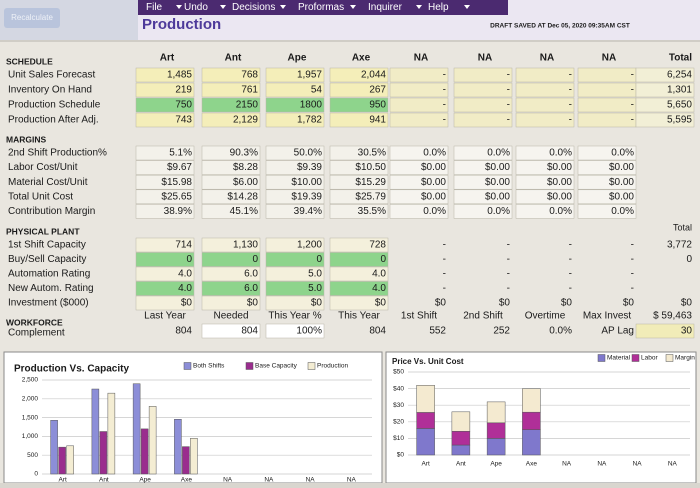  I want to click on recalculate-button, so click(32, 18).